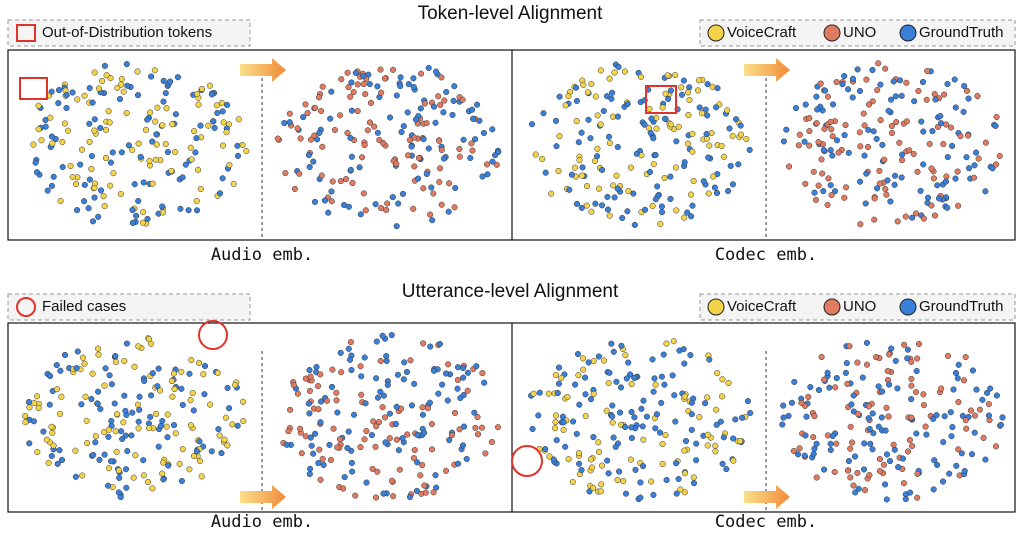  Describe the element at coordinates (762, 32) in the screenshot. I see `legend-label: VoiceCraft` at that location.